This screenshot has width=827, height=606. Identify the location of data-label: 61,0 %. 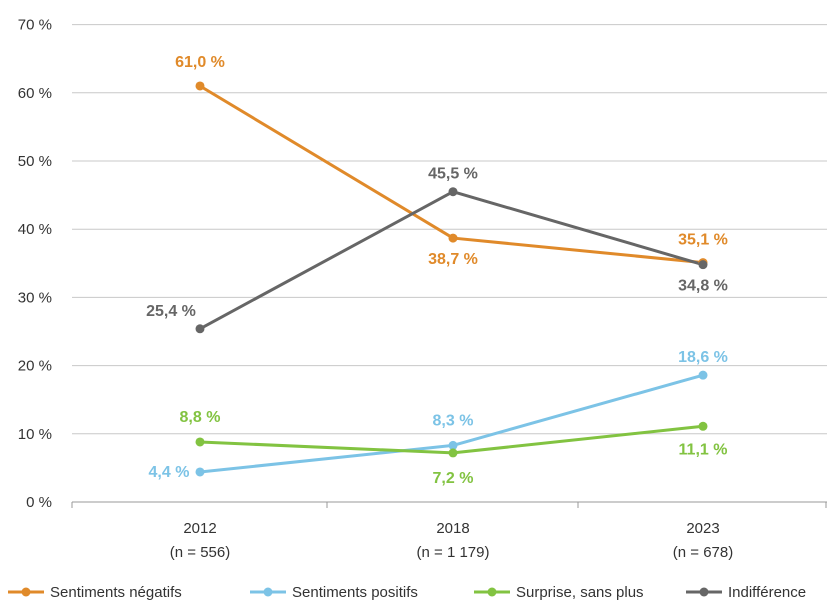
(200, 62).